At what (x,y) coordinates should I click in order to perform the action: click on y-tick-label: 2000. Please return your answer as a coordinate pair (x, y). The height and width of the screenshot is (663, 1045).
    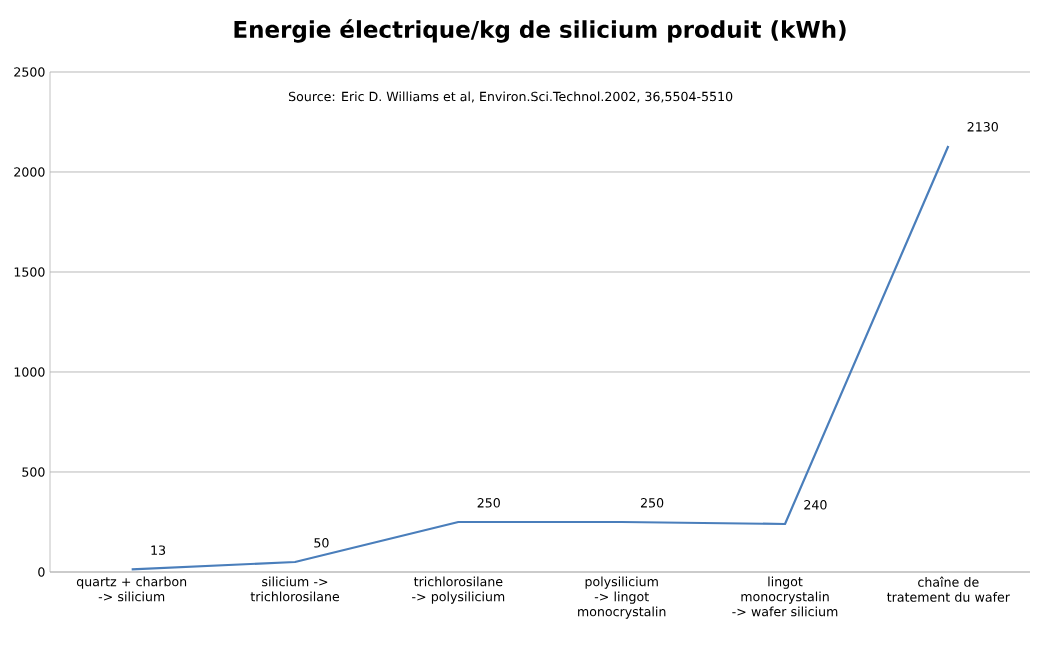
    Looking at the image, I should click on (29, 172).